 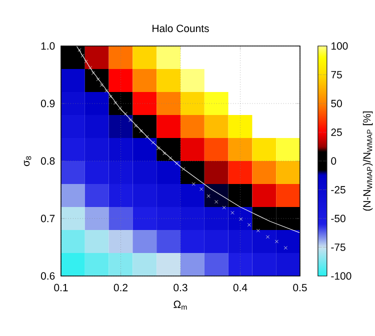 I want to click on color-bar-label: 50, so click(x=336, y=104).